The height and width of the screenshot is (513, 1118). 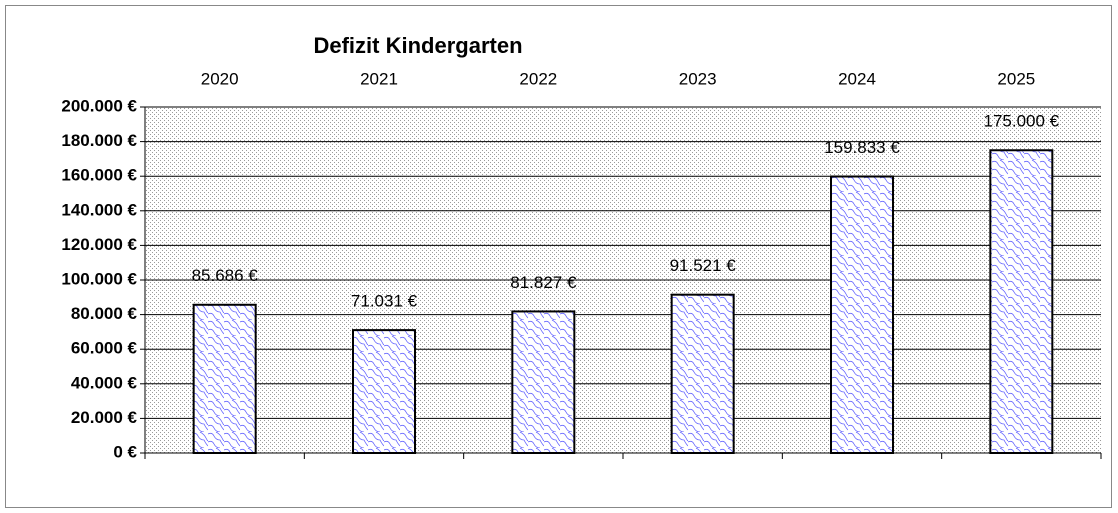 I want to click on y-tick-label: 160.000 €, so click(x=99, y=175).